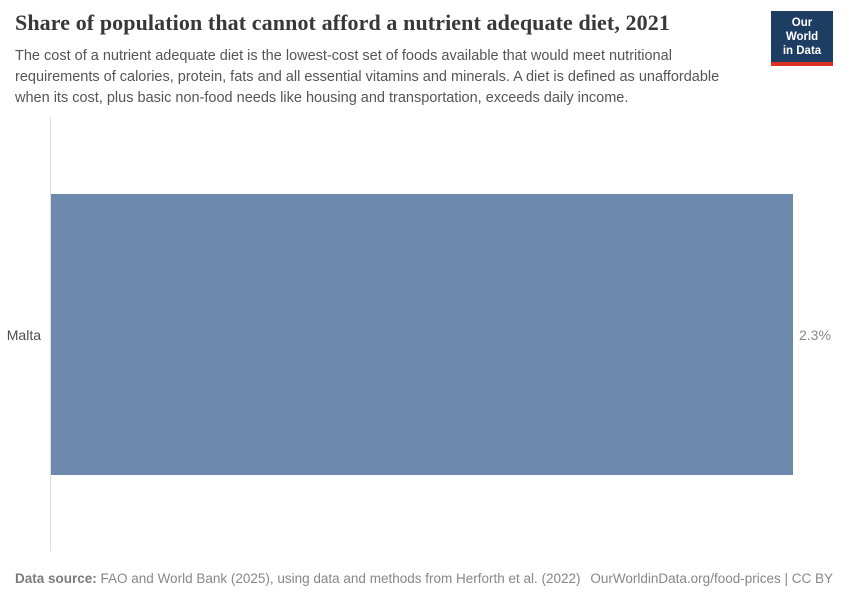 The height and width of the screenshot is (600, 850). What do you see at coordinates (815, 334) in the screenshot?
I see `bar-value-label: 2.3%` at bounding box center [815, 334].